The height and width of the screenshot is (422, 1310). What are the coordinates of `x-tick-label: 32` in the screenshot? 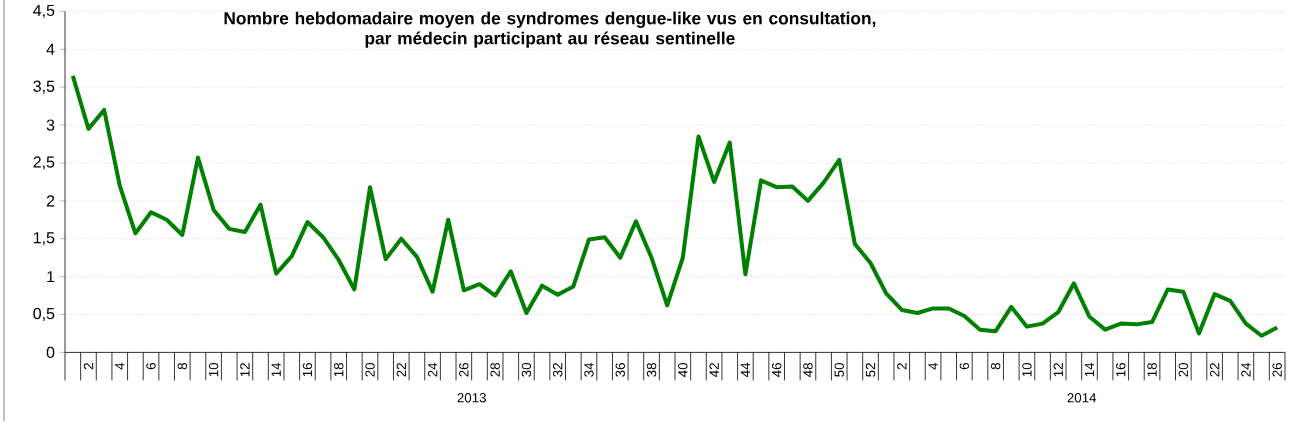 It's located at (557, 370).